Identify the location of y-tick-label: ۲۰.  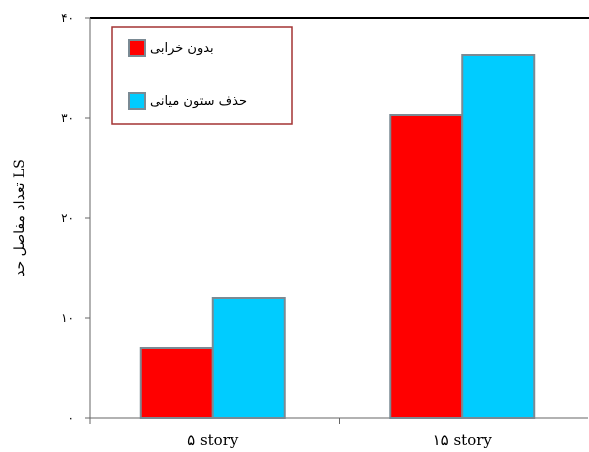
(67, 218).